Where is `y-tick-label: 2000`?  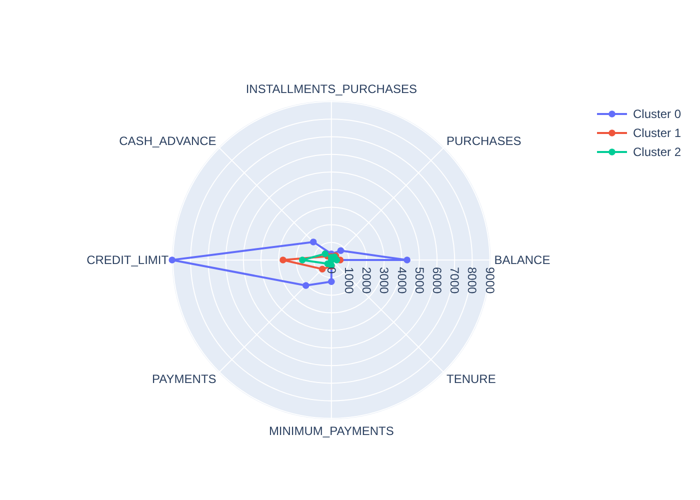 y-tick-label: 2000 is located at coordinates (367, 280).